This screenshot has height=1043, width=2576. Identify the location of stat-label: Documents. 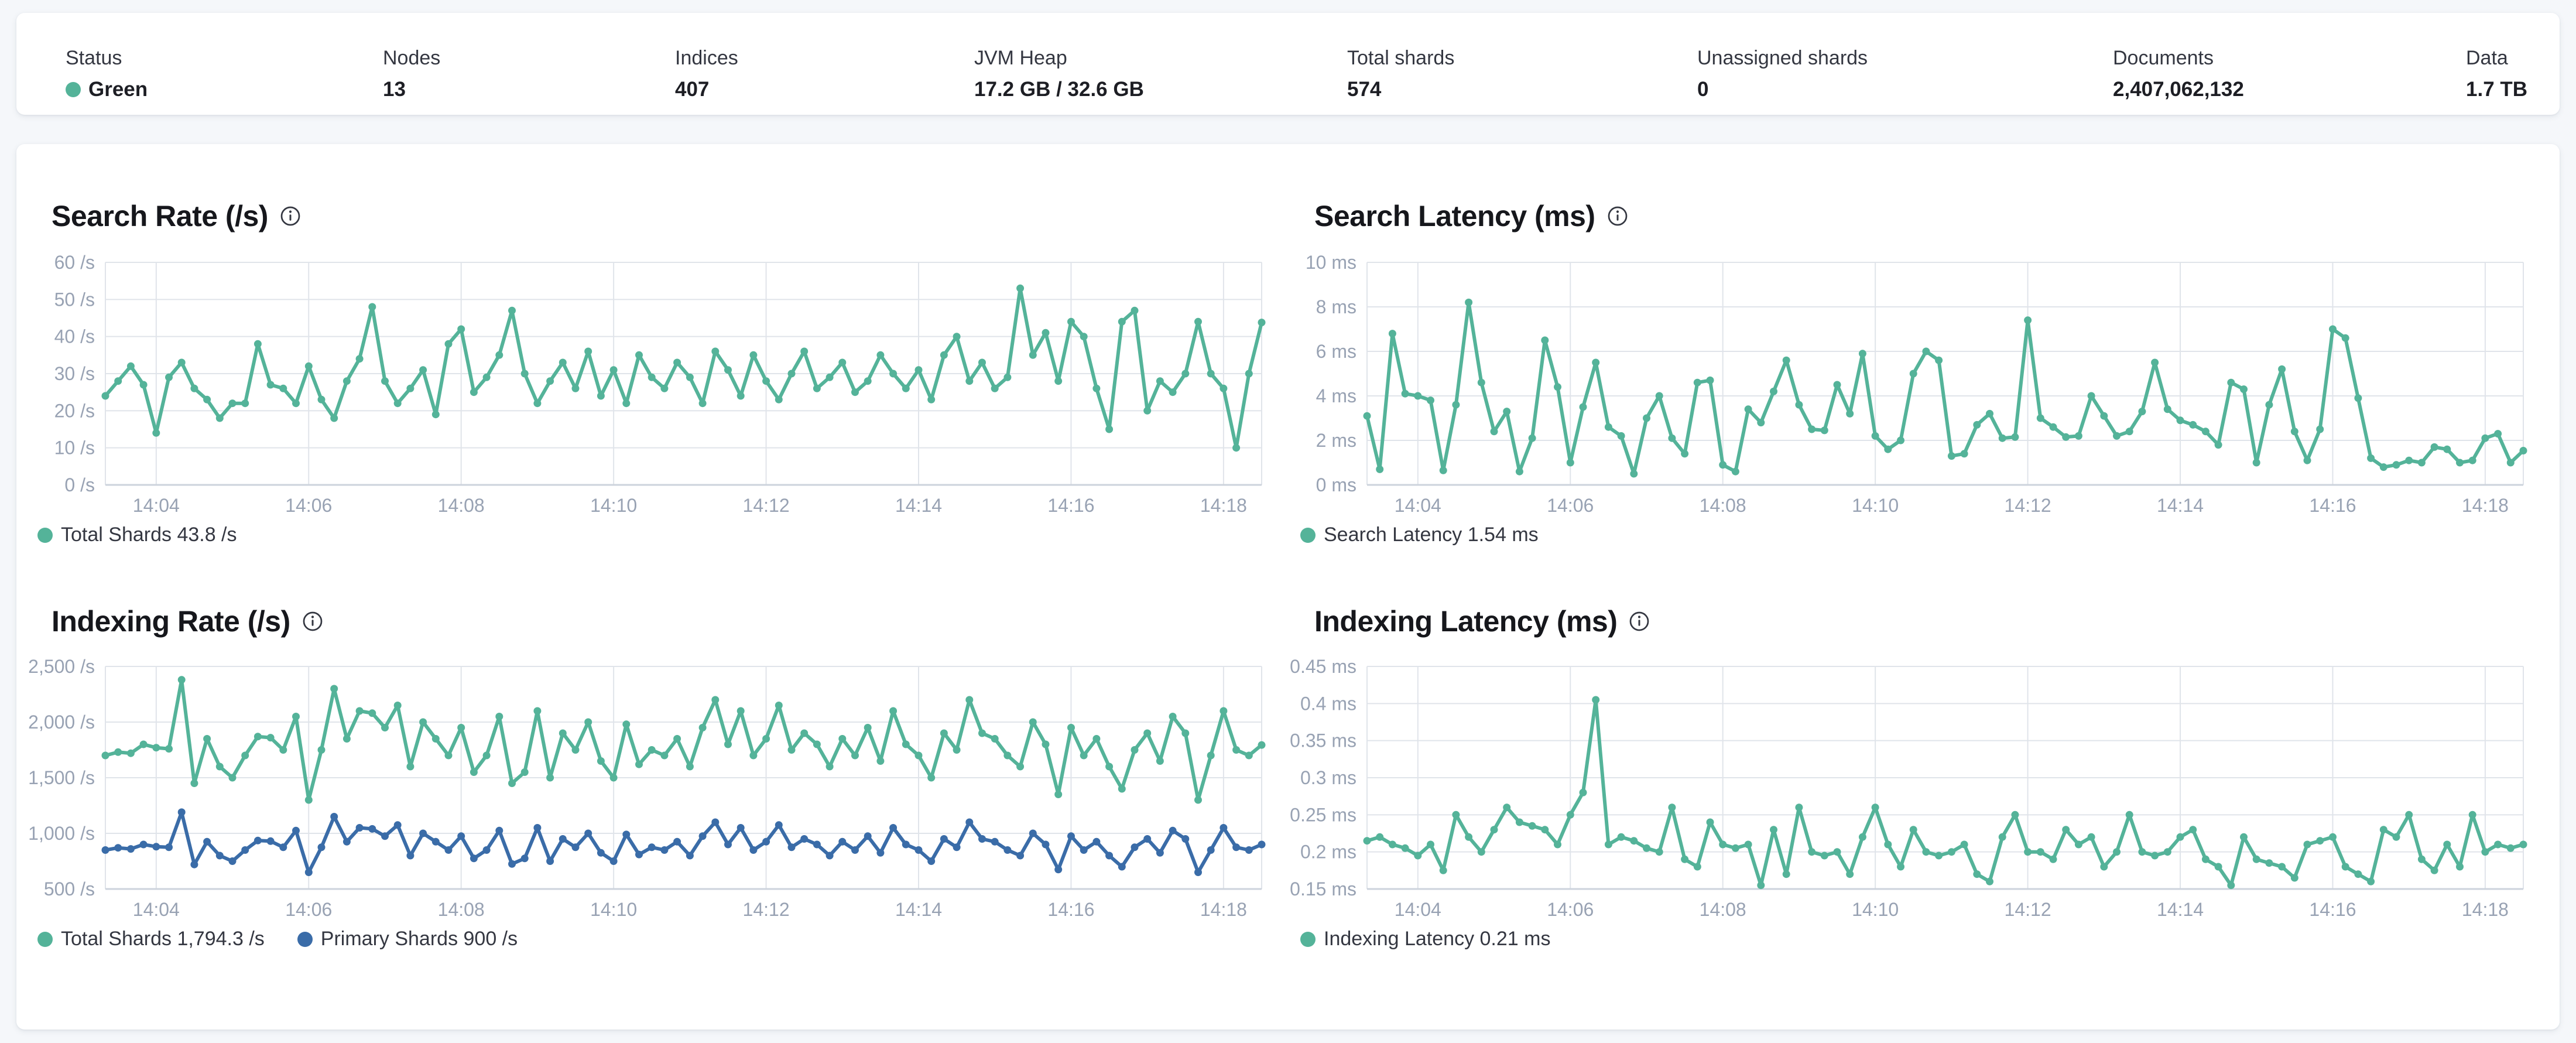
(2163, 58).